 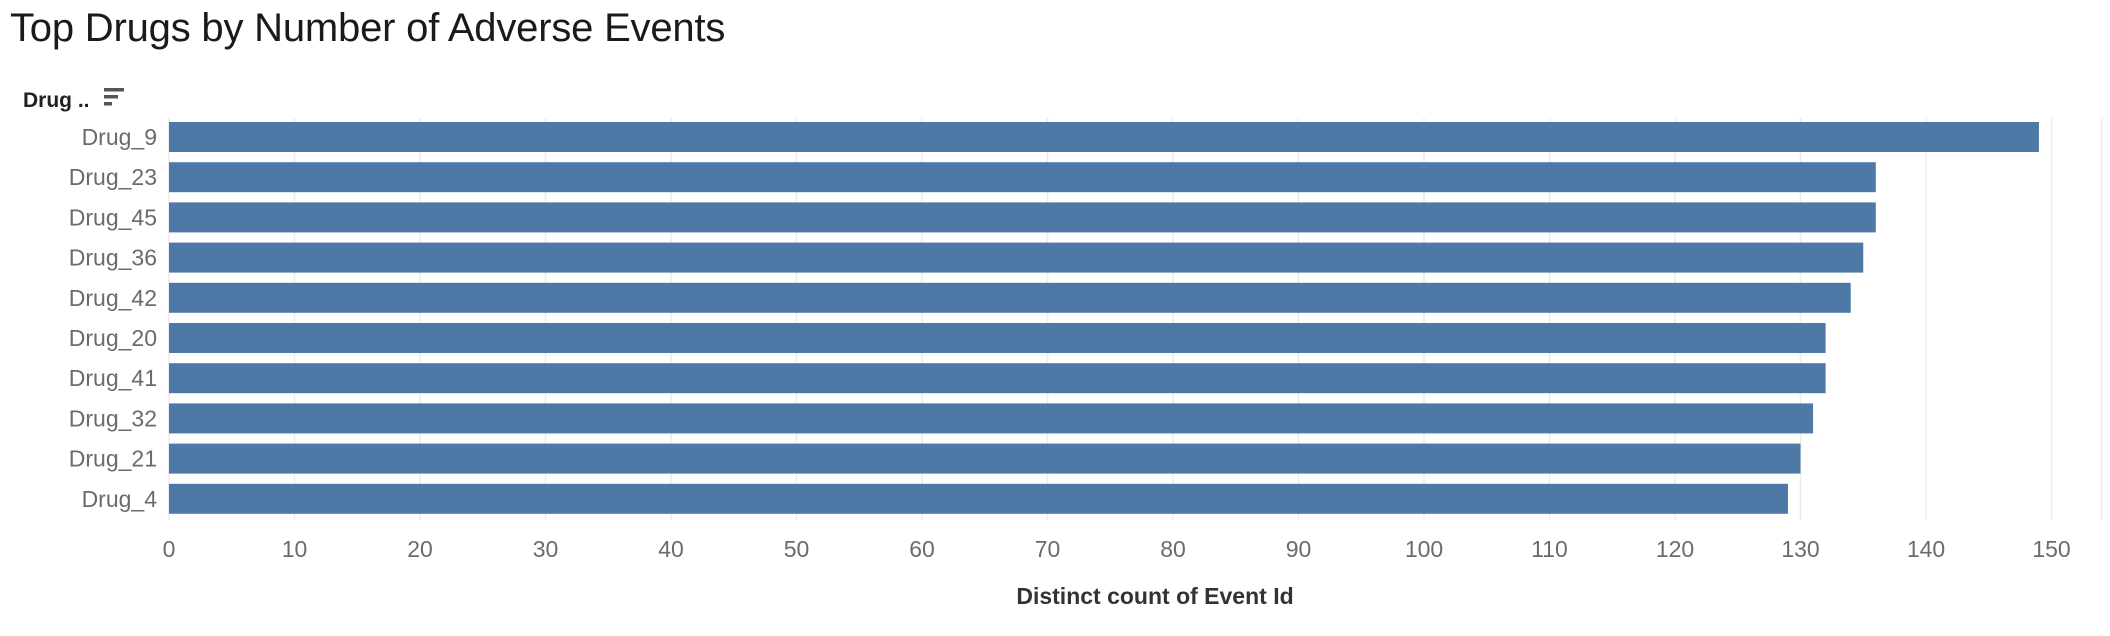 I want to click on category-label: Drug_23, so click(x=113, y=177).